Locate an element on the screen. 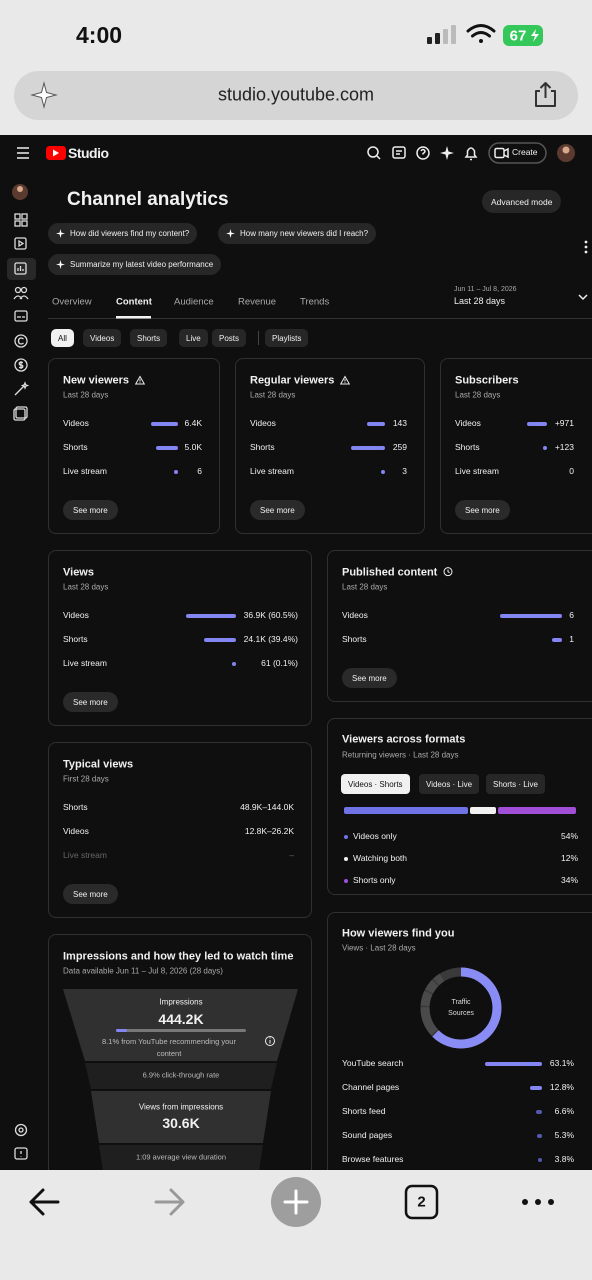  menu-icon is located at coordinates (23, 153).